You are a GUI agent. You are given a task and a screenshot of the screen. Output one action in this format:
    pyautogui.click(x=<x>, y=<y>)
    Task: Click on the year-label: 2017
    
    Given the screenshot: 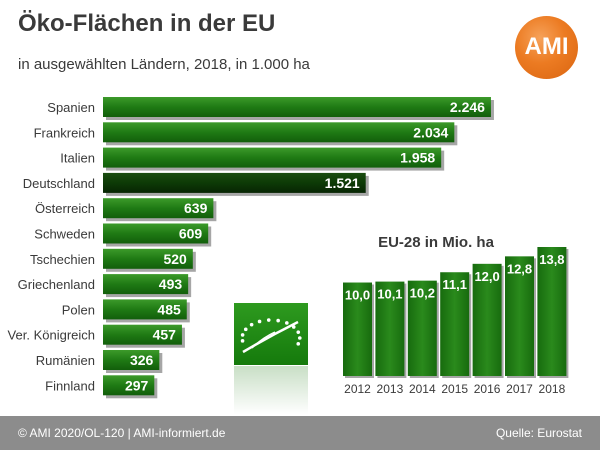 What is the action you would take?
    pyautogui.click(x=519, y=389)
    